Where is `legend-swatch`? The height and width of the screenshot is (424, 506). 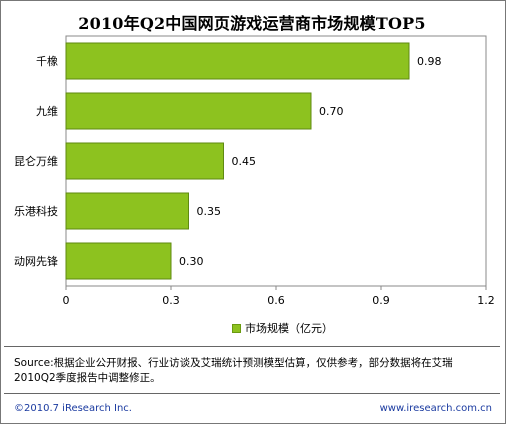 legend-swatch is located at coordinates (236, 328).